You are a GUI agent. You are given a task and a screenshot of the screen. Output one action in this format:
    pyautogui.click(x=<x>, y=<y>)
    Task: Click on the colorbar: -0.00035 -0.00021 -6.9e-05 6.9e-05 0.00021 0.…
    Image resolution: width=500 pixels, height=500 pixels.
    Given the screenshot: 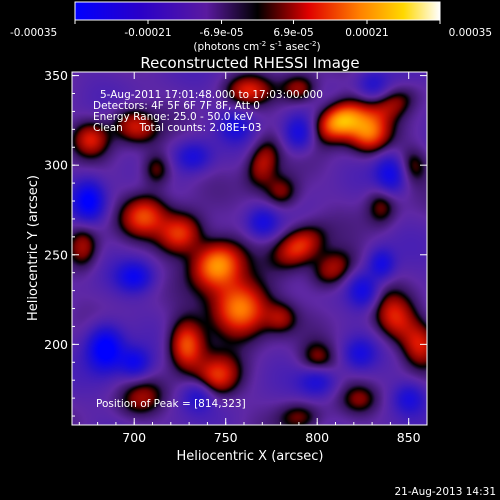 What is the action you would take?
    pyautogui.click(x=251, y=27)
    